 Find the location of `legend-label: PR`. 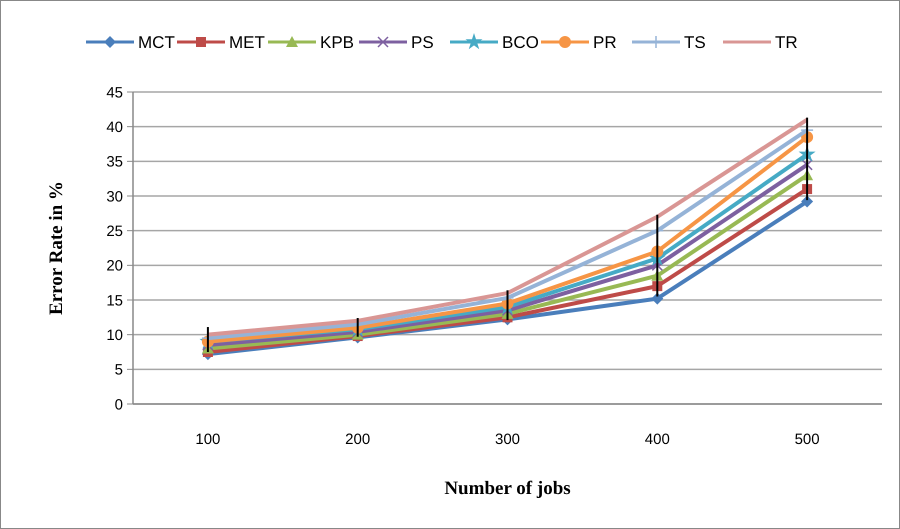

legend-label: PR is located at coordinates (605, 42).